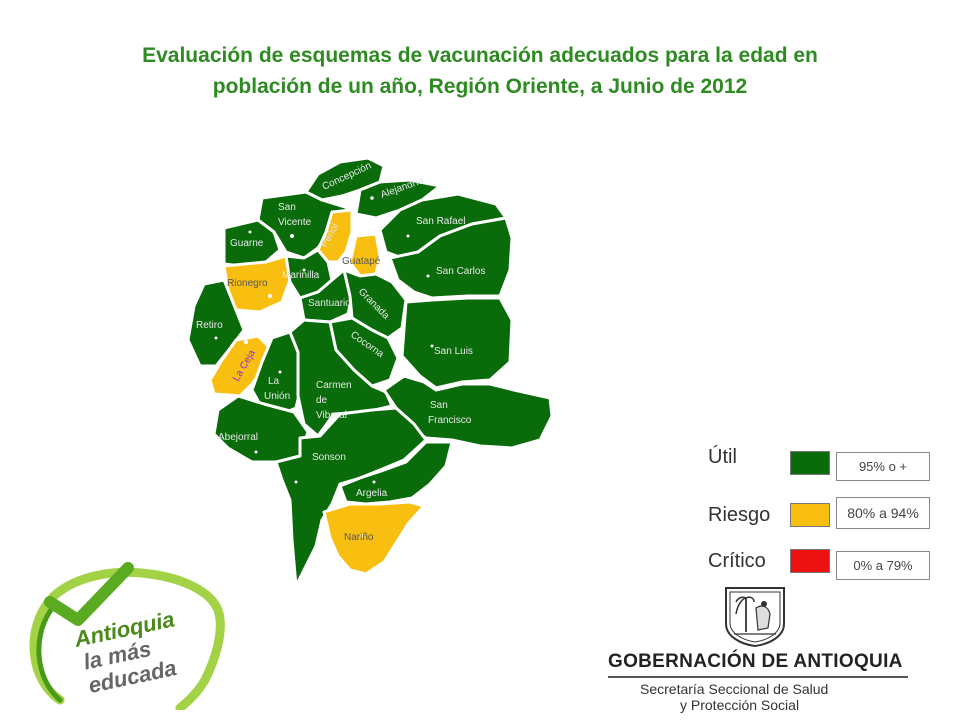  I want to click on label-la-union-2: Unión, so click(277, 396).